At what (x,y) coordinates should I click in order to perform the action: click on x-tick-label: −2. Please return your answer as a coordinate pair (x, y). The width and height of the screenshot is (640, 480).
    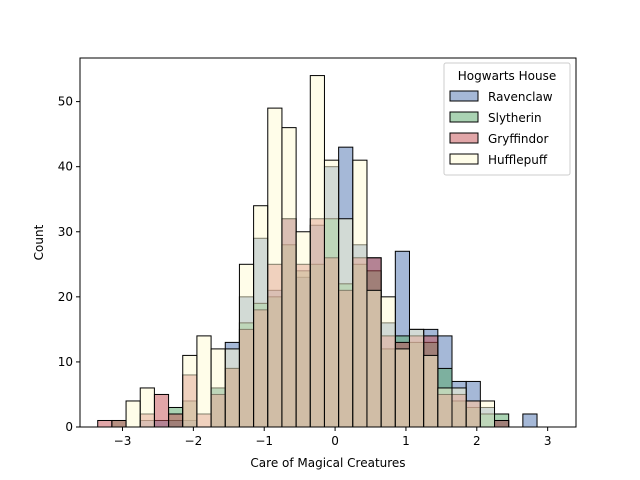
    Looking at the image, I should click on (194, 441).